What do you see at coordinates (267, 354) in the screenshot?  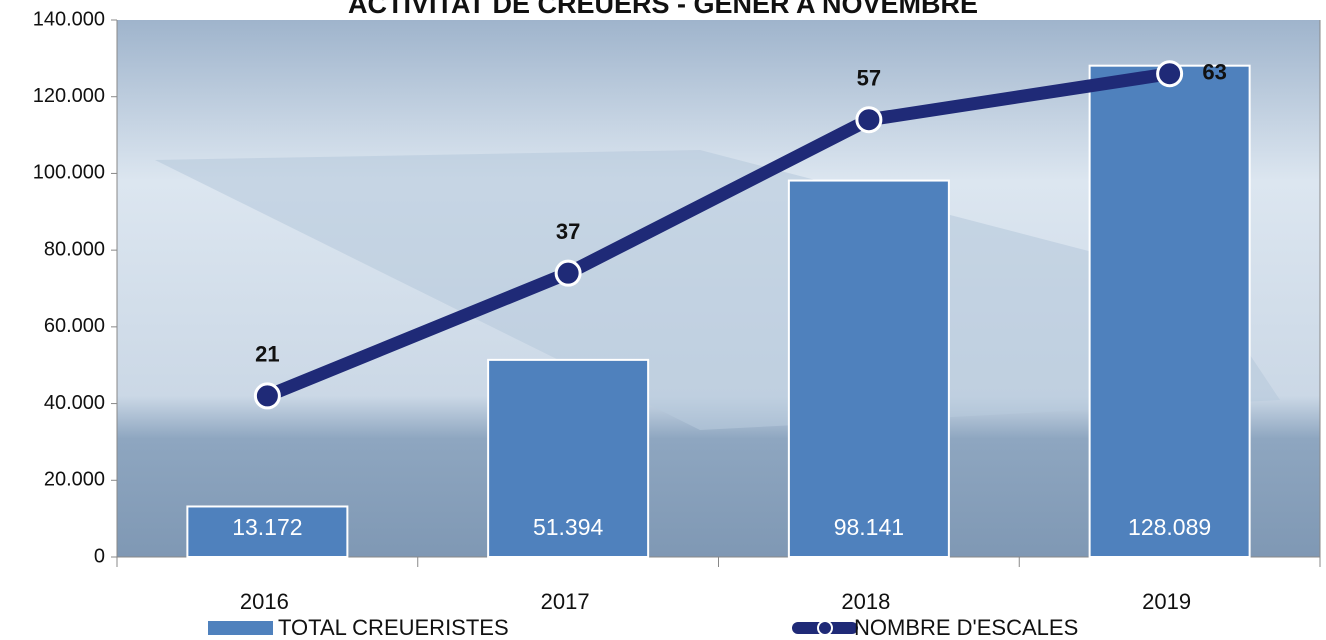 I see `line-value-label: 21` at bounding box center [267, 354].